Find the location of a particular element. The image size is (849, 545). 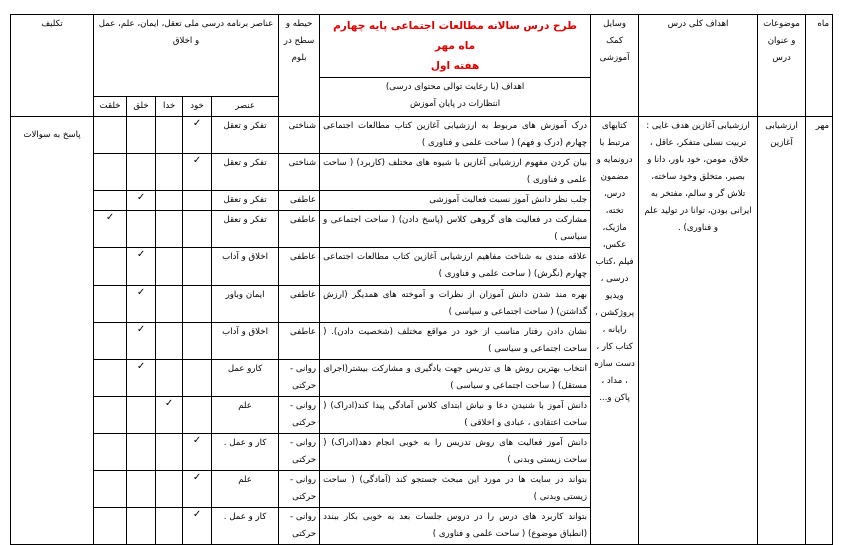

element-cell: کارو عمل is located at coordinates (245, 378).